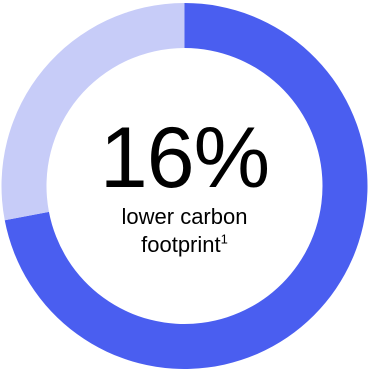  I want to click on footnote-mark: 1, so click(224, 239).